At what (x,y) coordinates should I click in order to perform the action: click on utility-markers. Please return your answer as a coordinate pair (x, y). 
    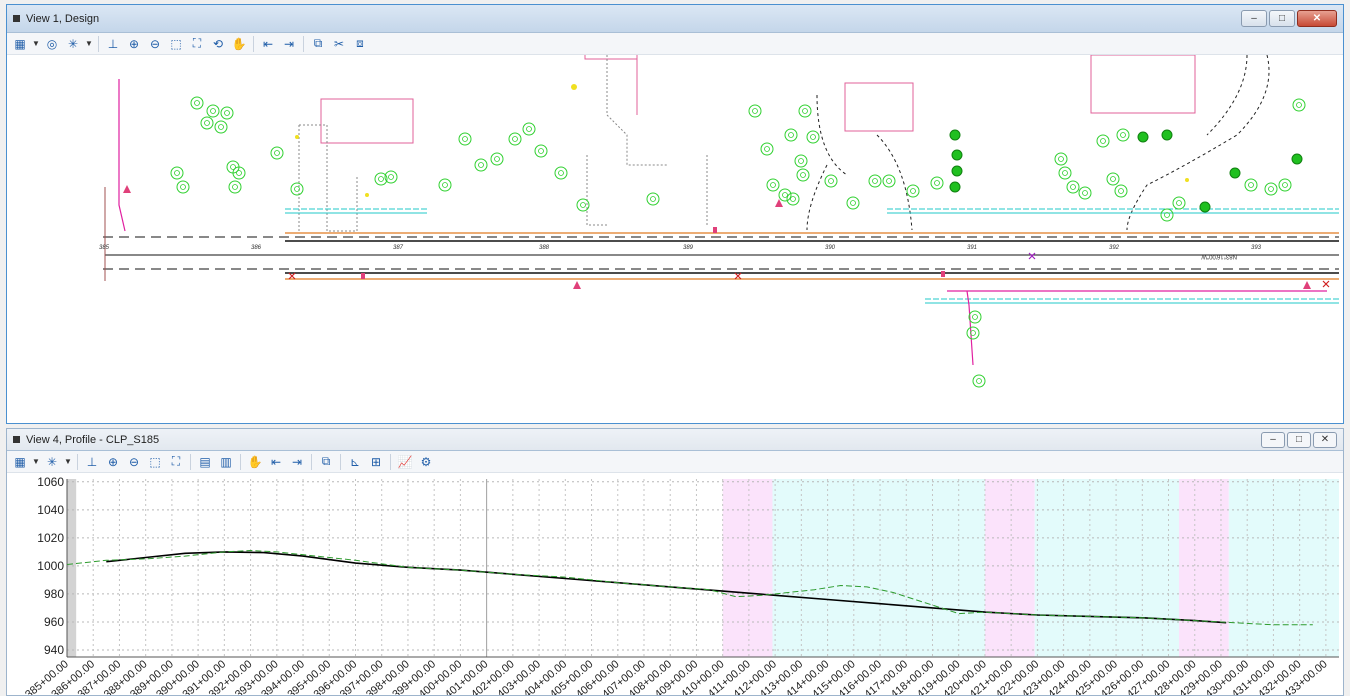
    Looking at the image, I should click on (717, 237).